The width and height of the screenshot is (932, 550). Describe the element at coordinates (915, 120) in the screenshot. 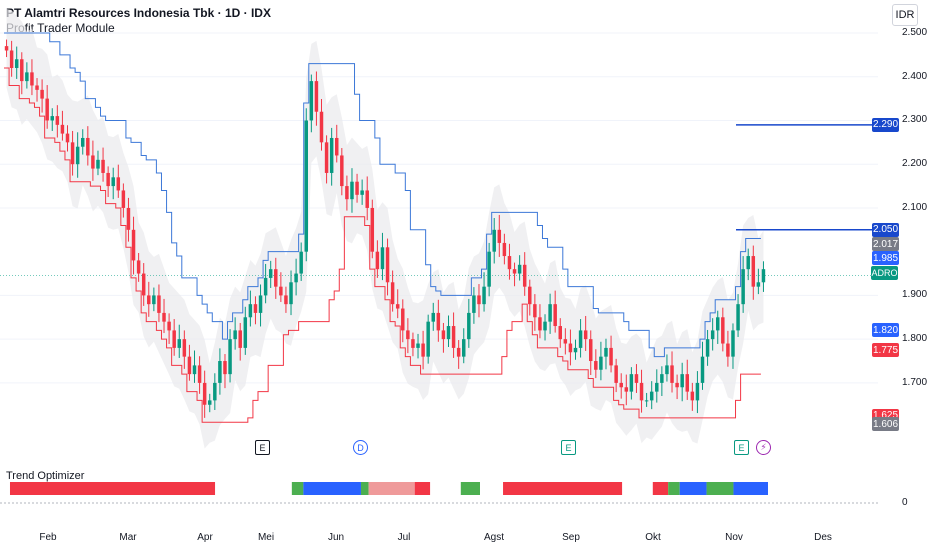

I see `price-tick-label: 2.300` at that location.